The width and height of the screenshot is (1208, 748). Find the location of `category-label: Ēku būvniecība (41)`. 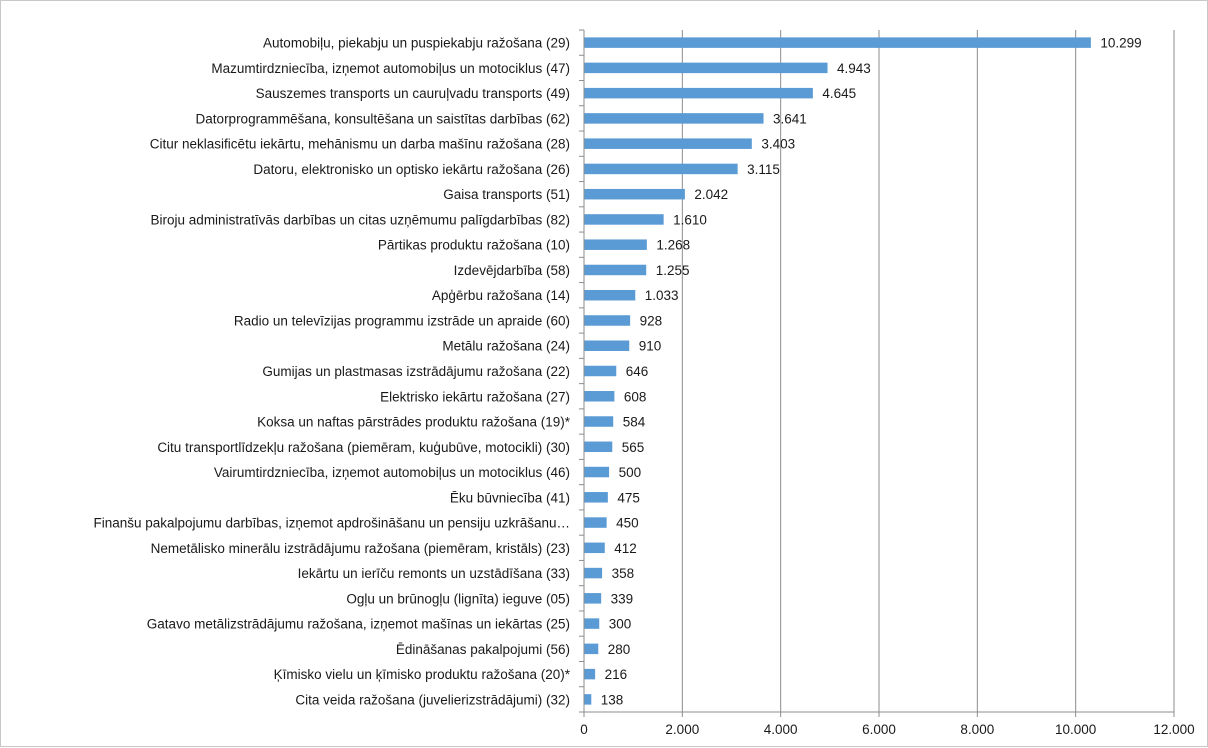

category-label: Ēku būvniecība (41) is located at coordinates (510, 497).